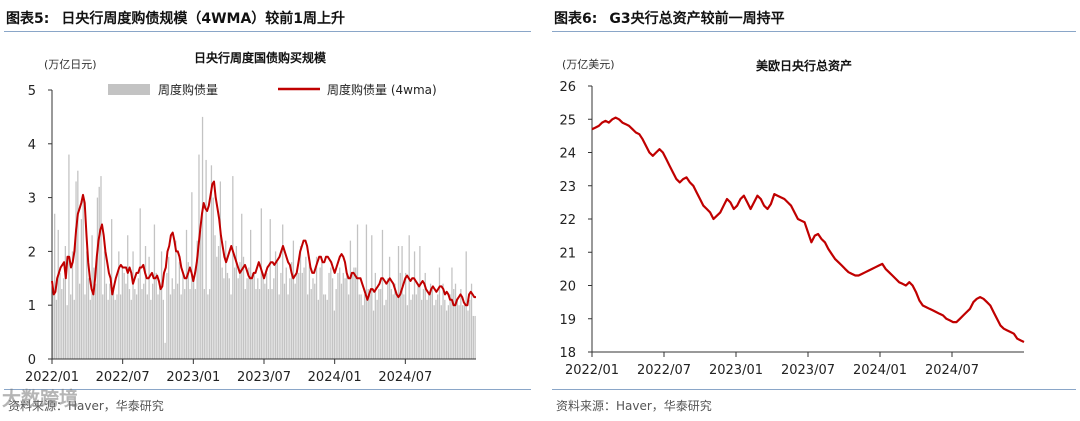  What do you see at coordinates (28, 19) in the screenshot?
I see `figure-number: 图表5:` at bounding box center [28, 19].